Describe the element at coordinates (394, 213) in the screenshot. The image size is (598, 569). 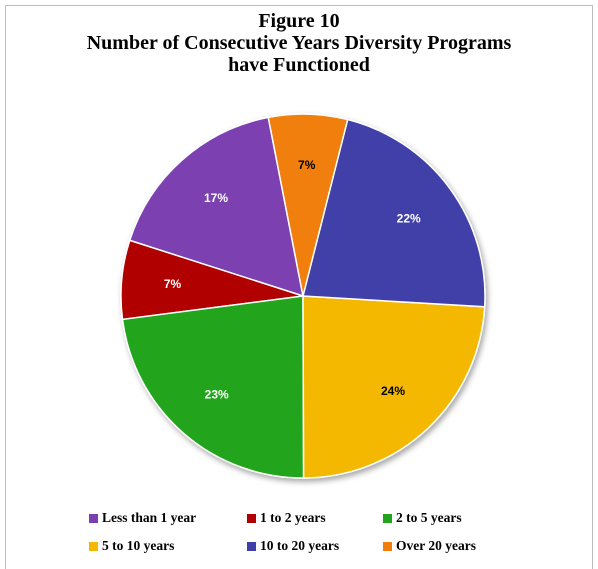
I see `pie-slice-10-to-20-years` at that location.